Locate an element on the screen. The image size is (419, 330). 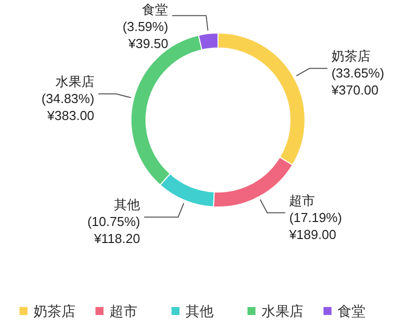
slice-label: 其他 is located at coordinates (127, 204).